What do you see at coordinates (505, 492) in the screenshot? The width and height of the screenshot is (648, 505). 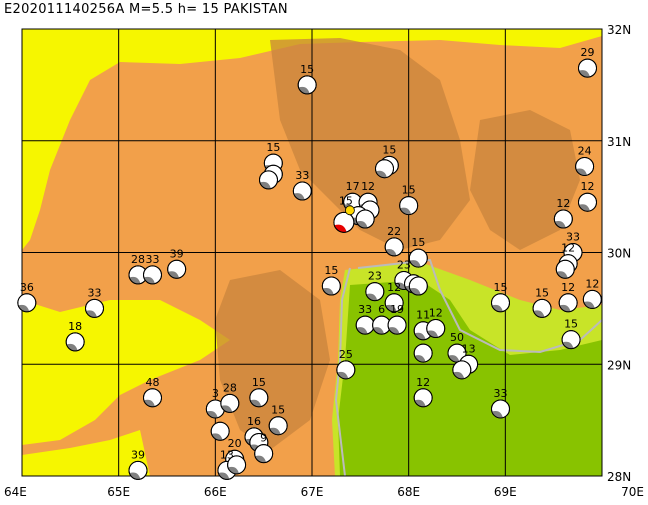 I see `lon-tick-label: 69E` at bounding box center [505, 492].